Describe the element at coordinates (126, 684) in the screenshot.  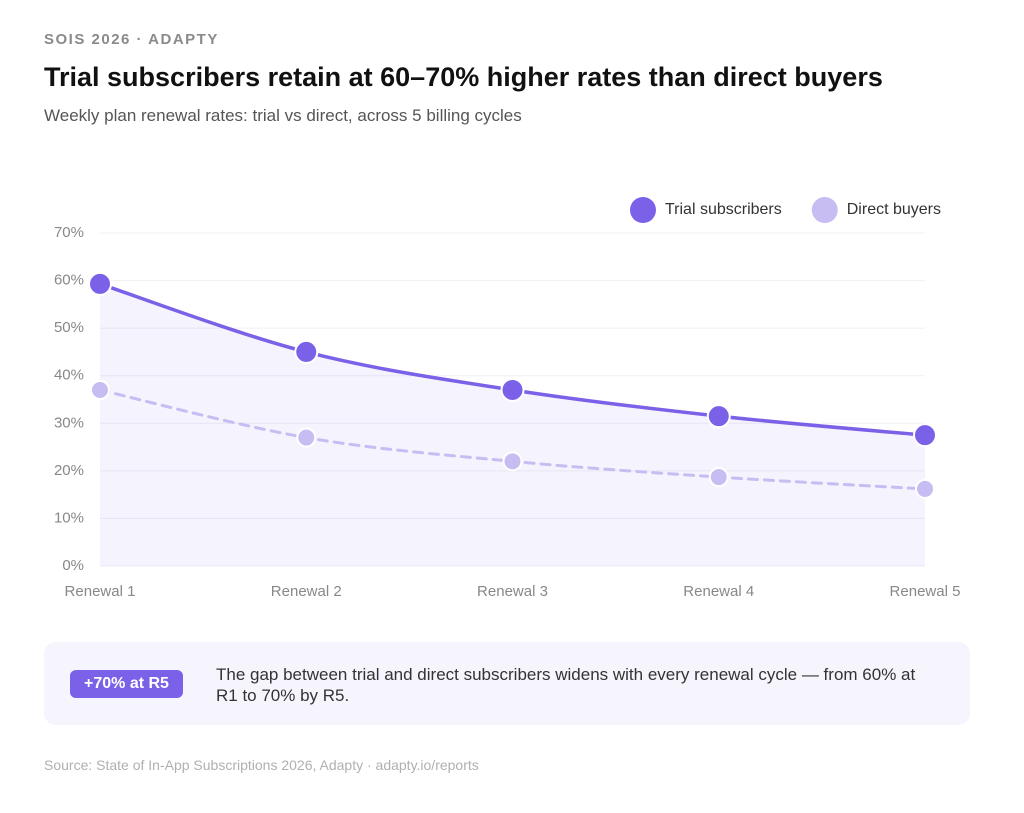
I see `callout-badge: +70% at R5` at that location.